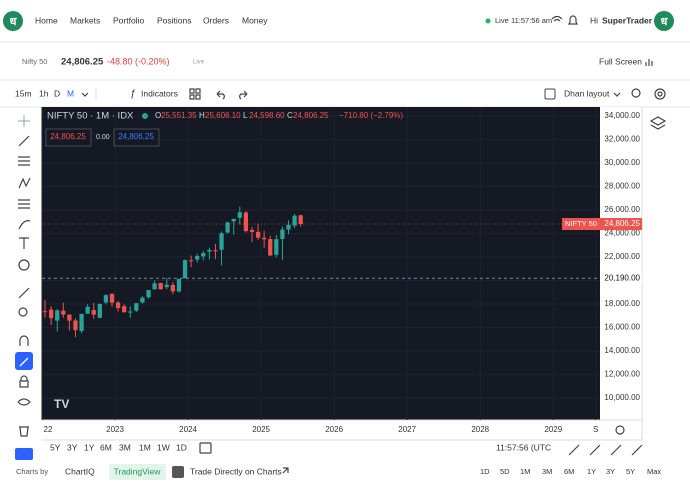 The height and width of the screenshot is (497, 690). Describe the element at coordinates (24, 141) in the screenshot. I see `trend-line-tool` at that location.